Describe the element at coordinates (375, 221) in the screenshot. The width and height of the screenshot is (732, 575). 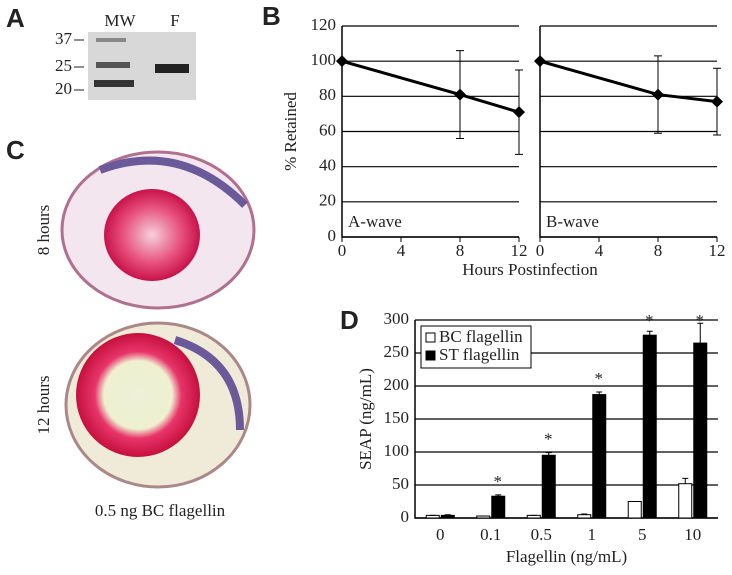
I see `panel-annotation: A-wave` at that location.